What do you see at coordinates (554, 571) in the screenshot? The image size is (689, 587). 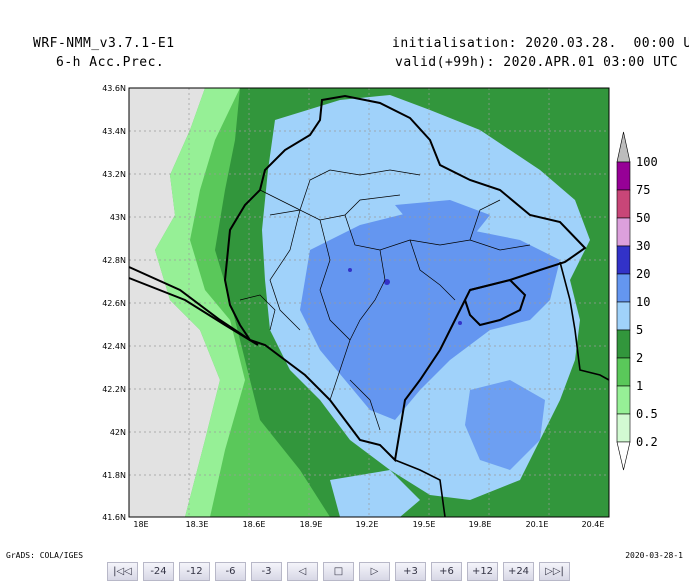 I see `nav-last-button: ▷▷|` at bounding box center [554, 571].